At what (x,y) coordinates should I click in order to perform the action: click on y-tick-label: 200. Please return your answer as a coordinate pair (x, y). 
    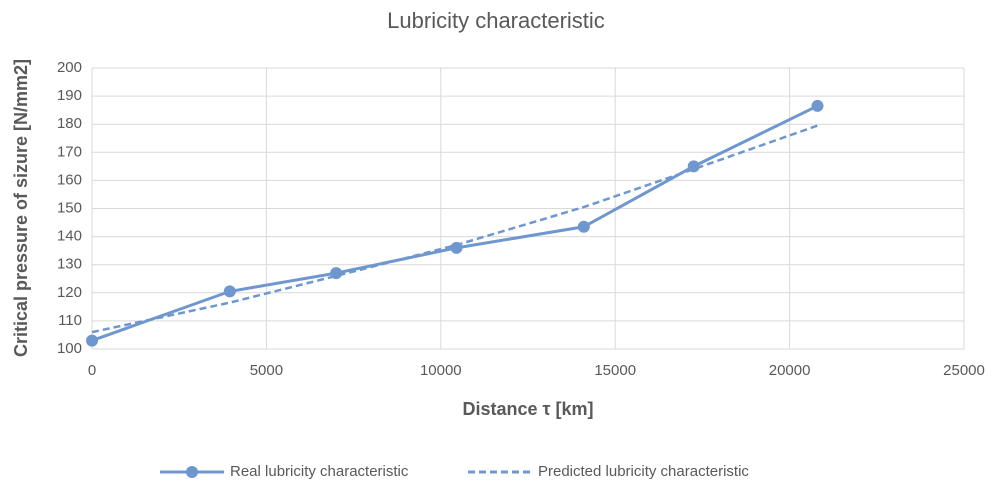
    Looking at the image, I should click on (69, 67).